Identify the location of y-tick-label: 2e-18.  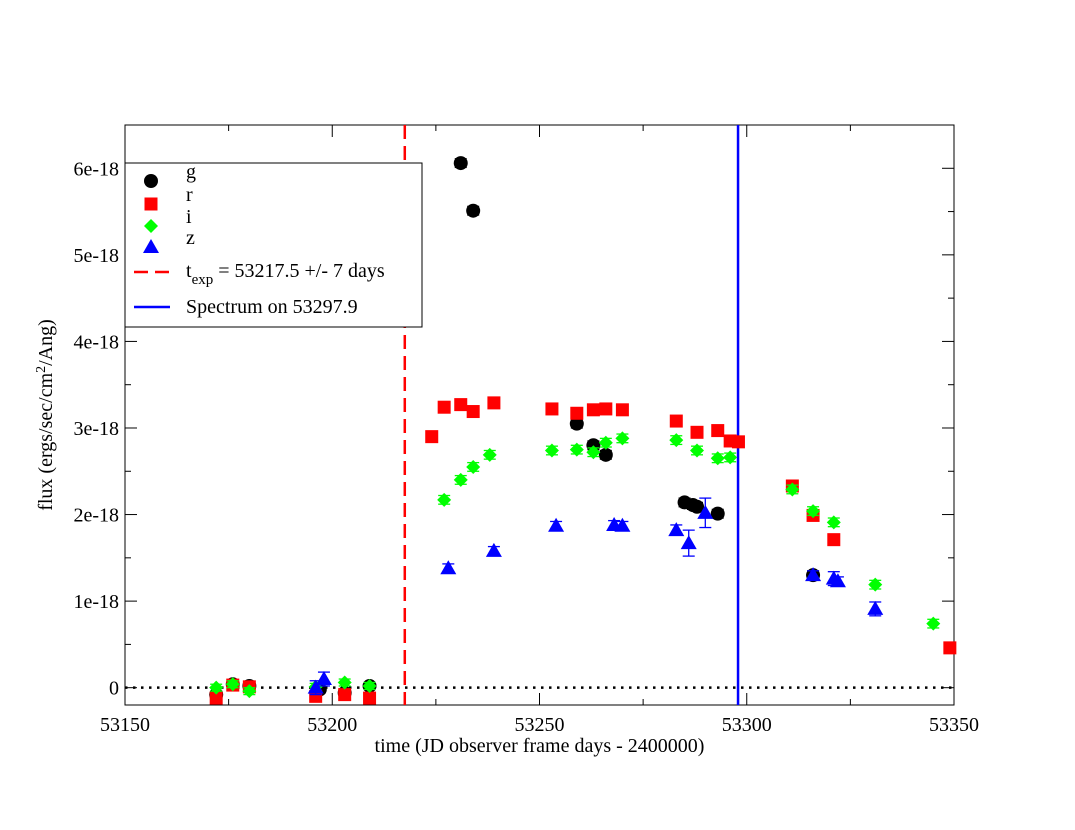
(96, 516).